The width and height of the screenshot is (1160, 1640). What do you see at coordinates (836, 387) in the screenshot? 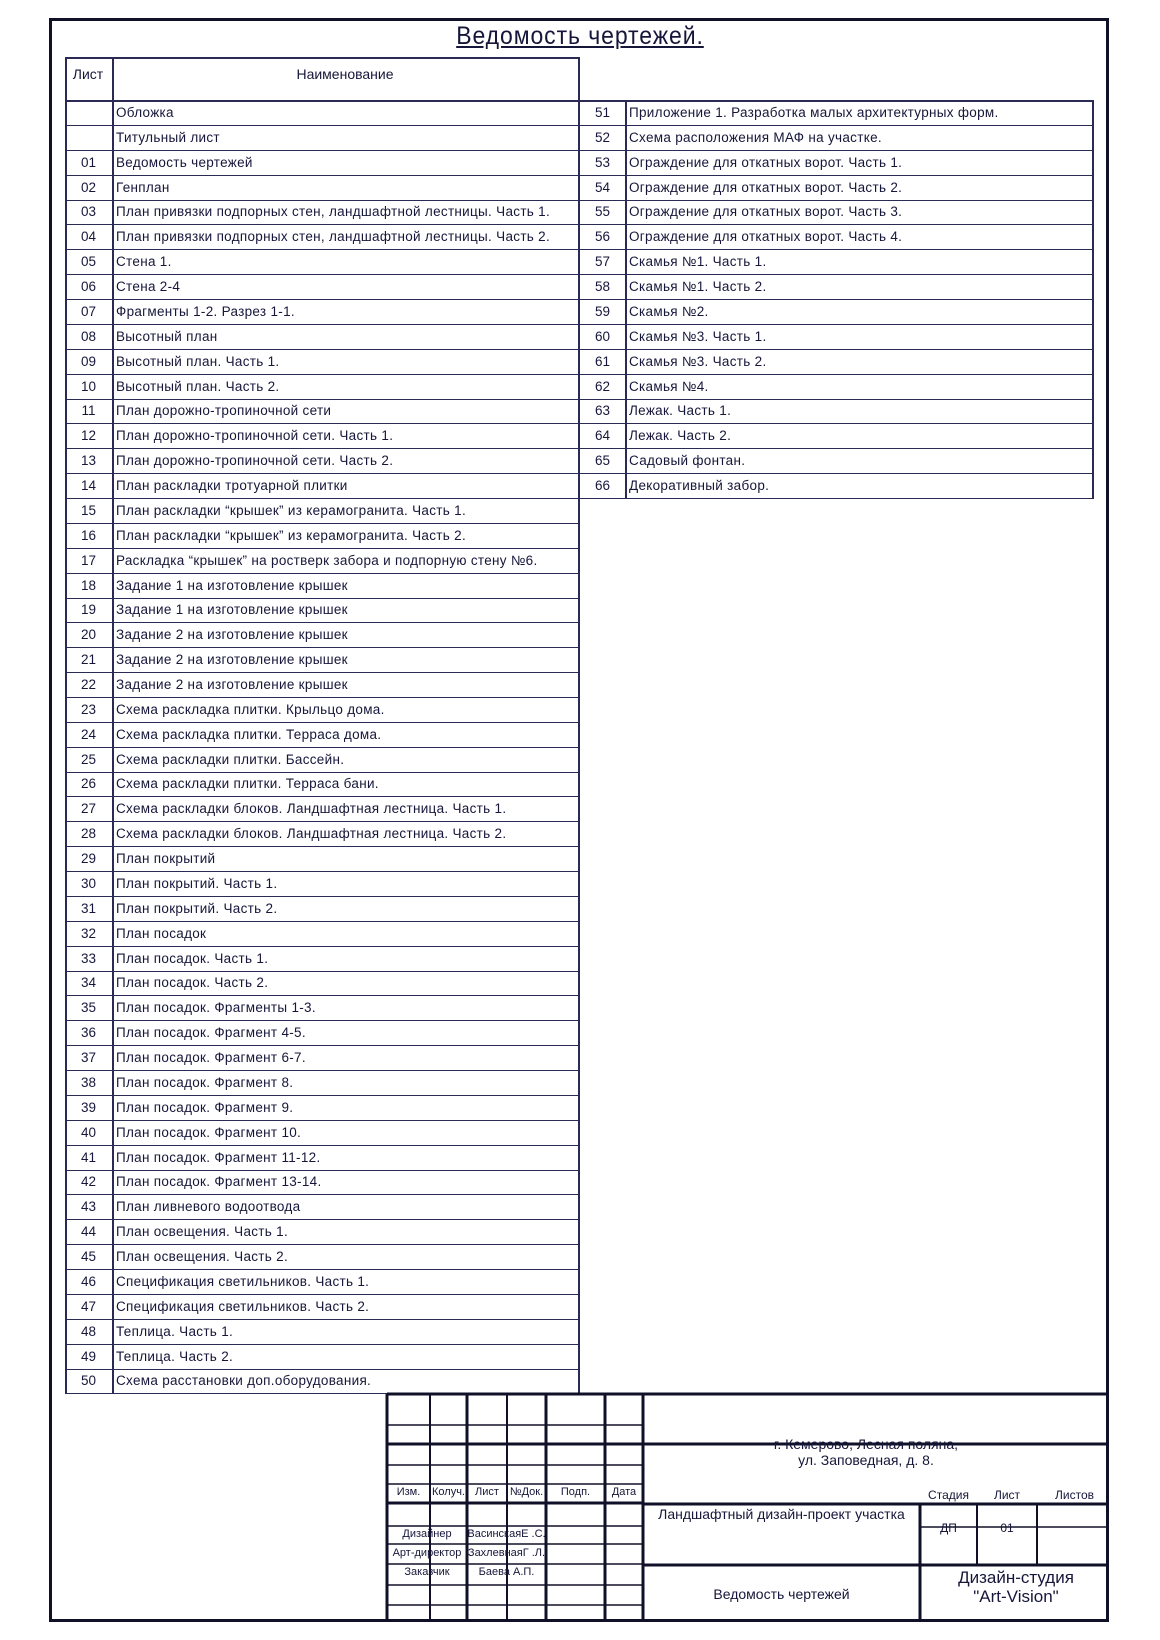
I see `table-row: 62 Скамья №4.` at bounding box center [836, 387].